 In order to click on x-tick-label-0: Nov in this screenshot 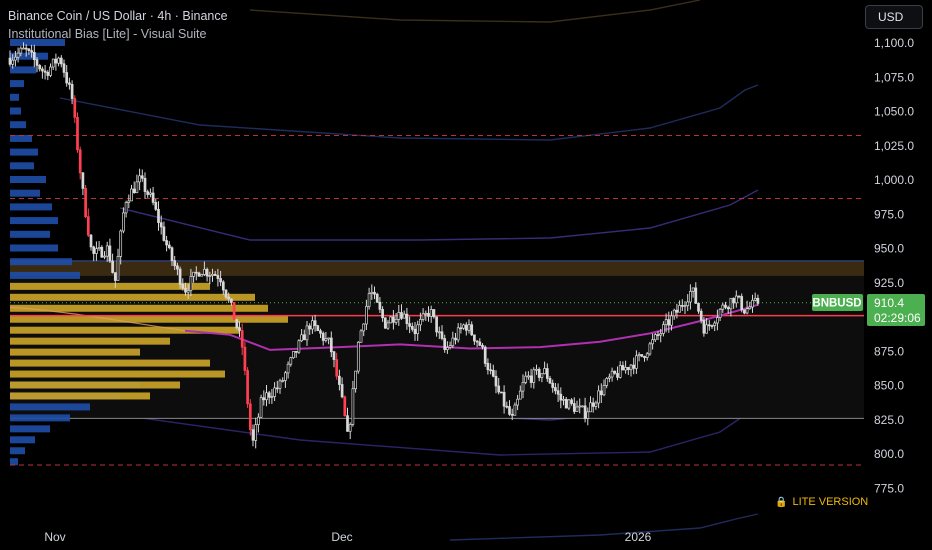, I will do `click(54, 537)`.